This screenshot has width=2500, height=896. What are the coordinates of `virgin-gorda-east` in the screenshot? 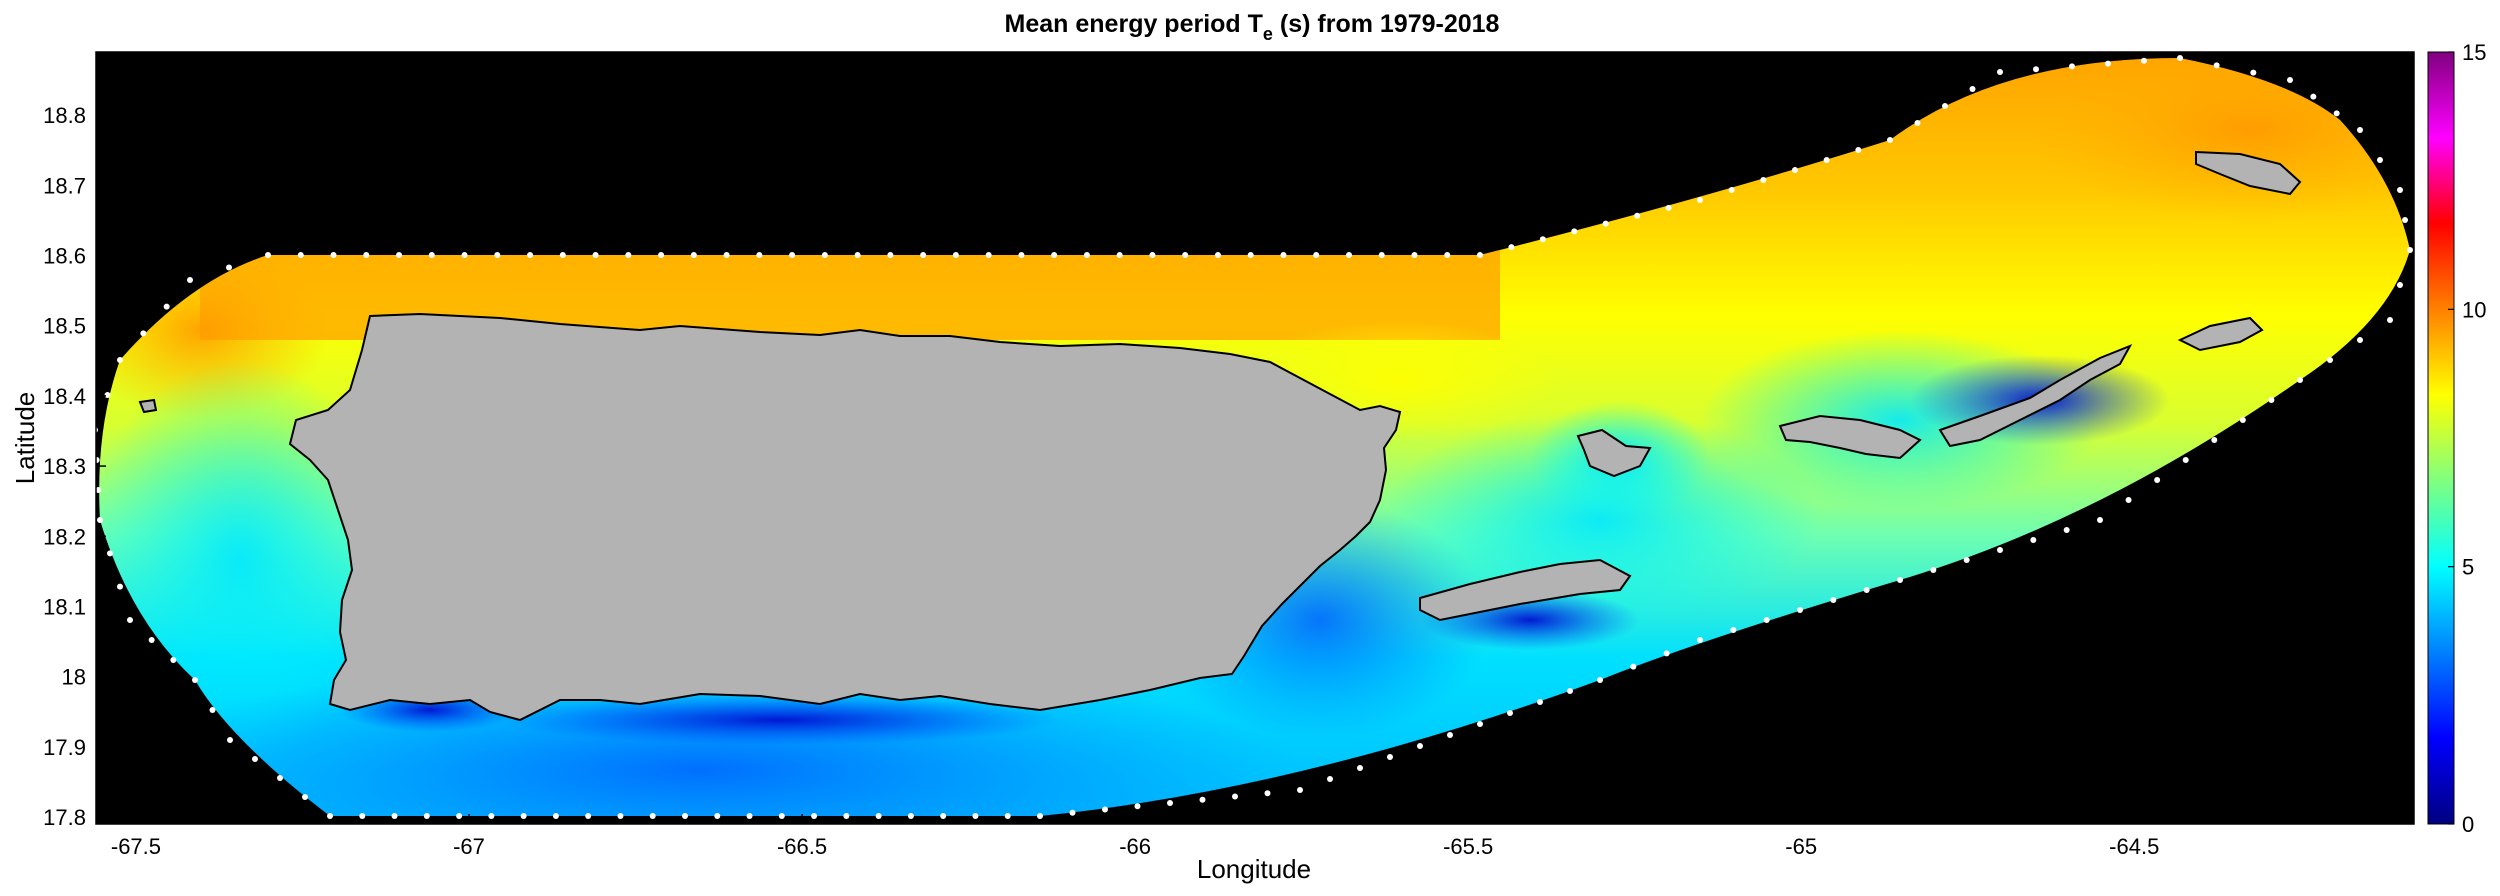 It's located at (2220, 334).